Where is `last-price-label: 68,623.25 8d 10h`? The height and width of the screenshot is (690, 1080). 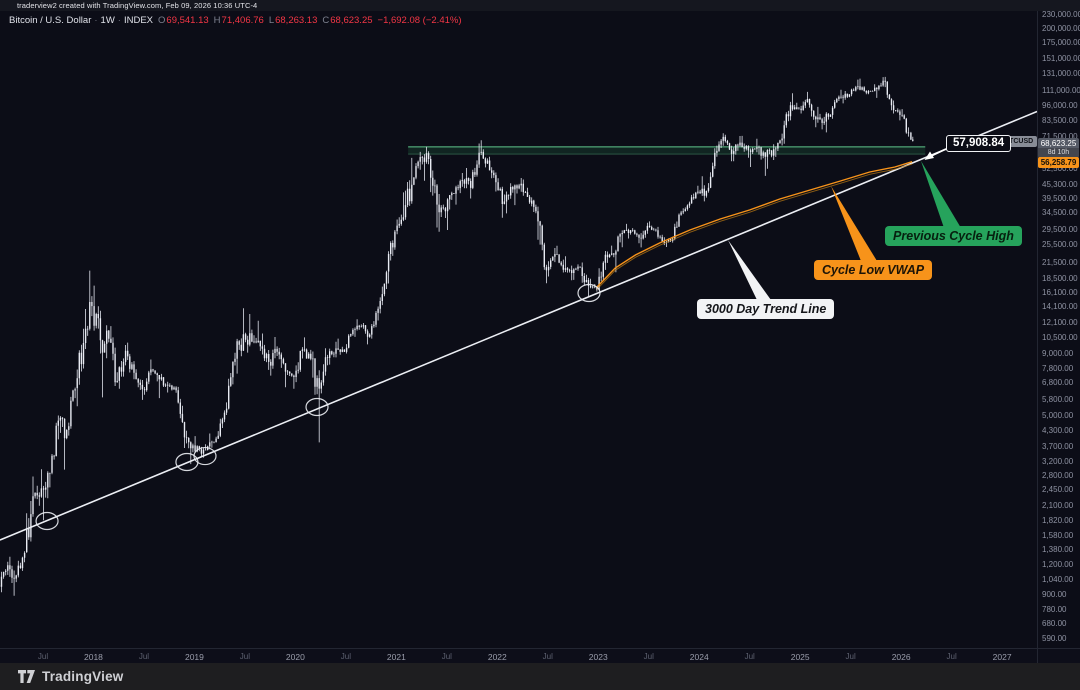 last-price-label: 68,623.25 8d 10h is located at coordinates (1058, 147).